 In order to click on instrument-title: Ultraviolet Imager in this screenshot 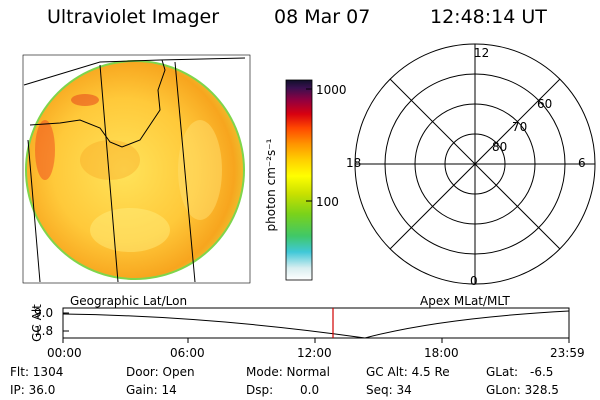, I will do `click(133, 17)`.